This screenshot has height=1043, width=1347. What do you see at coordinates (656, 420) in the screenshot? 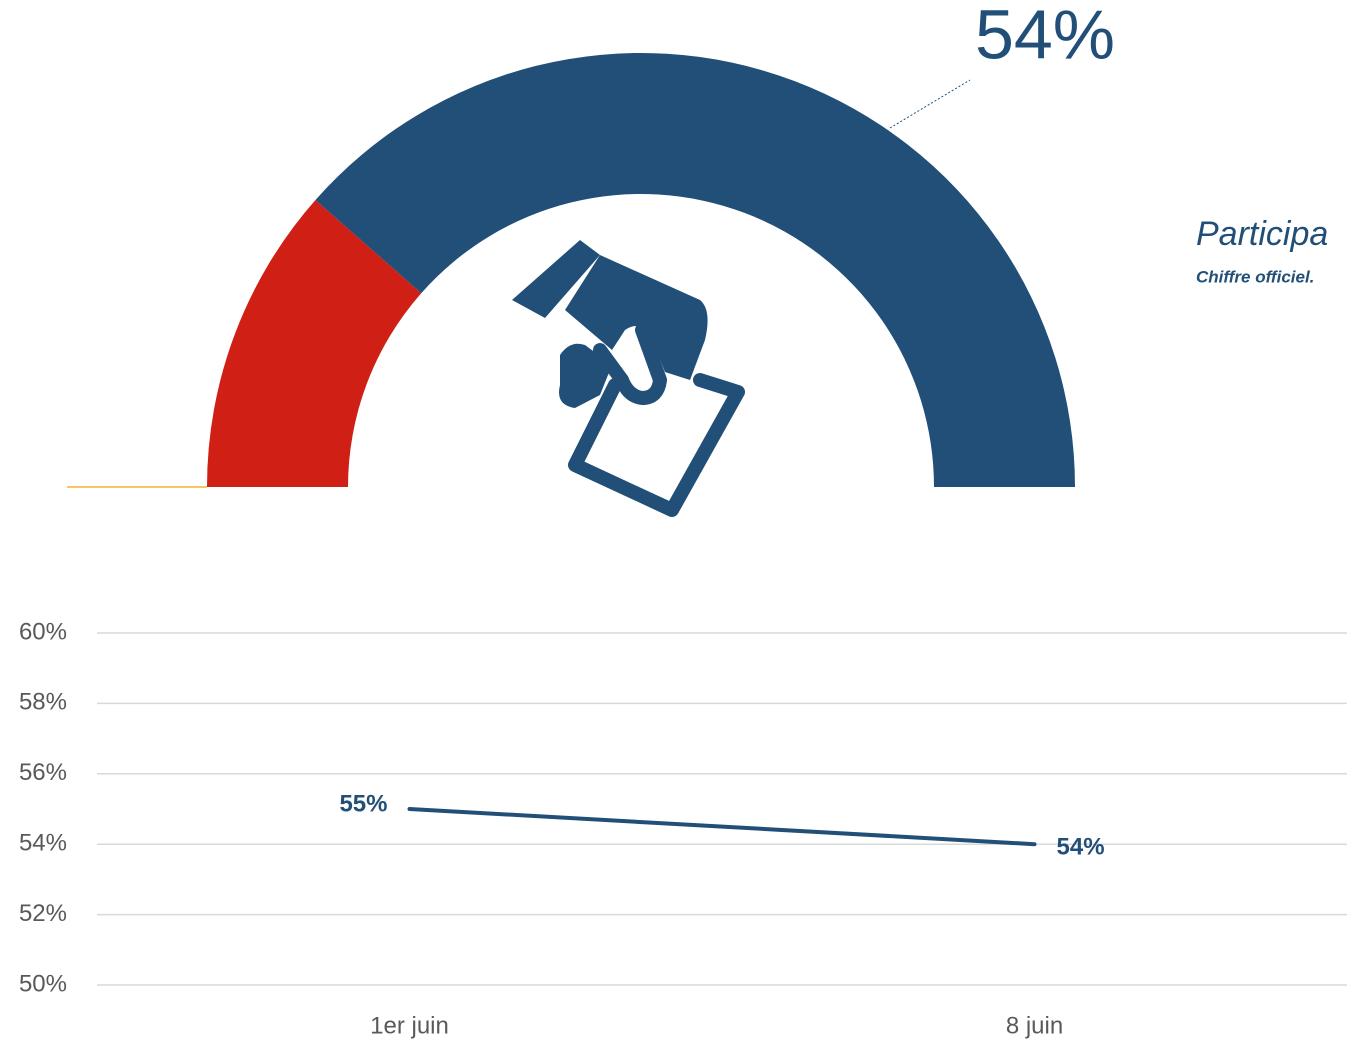
I see `ballot-icon` at bounding box center [656, 420].